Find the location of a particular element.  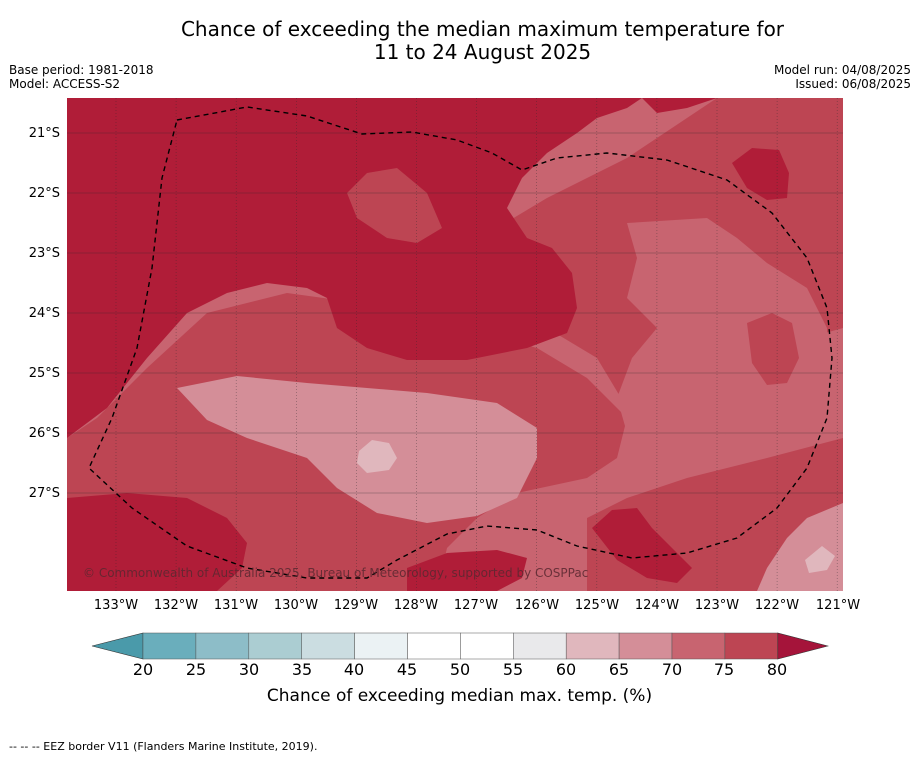

lon-label: 132°W is located at coordinates (176, 605).